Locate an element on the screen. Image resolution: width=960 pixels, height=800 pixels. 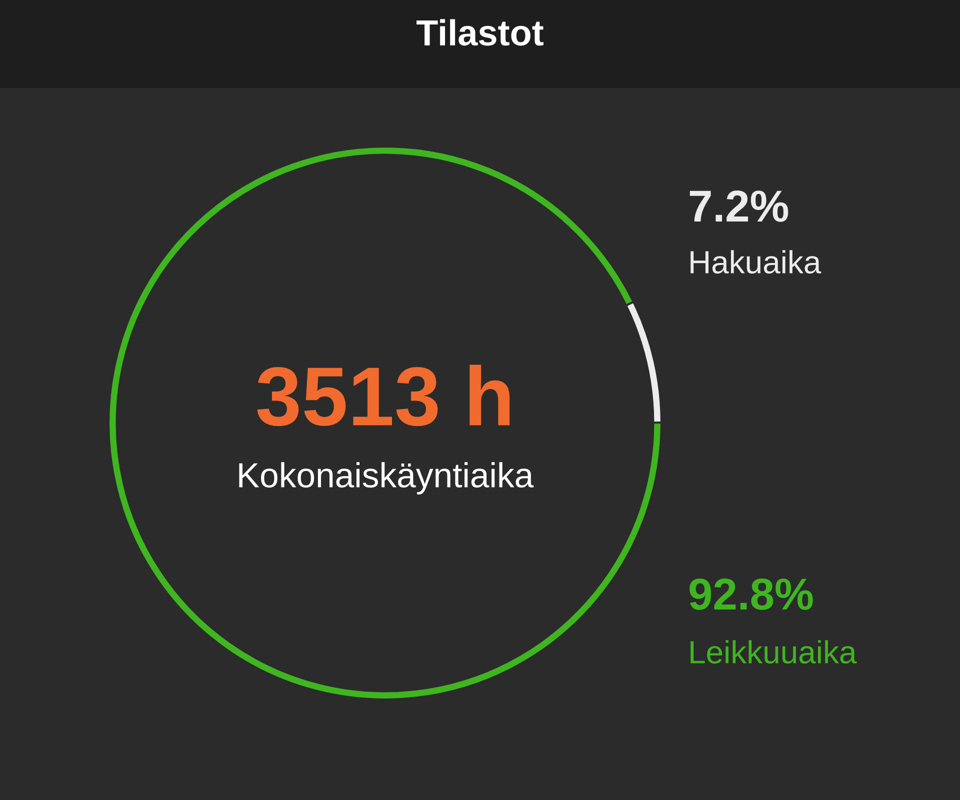
slice-label: Hakuaika is located at coordinates (756, 262).